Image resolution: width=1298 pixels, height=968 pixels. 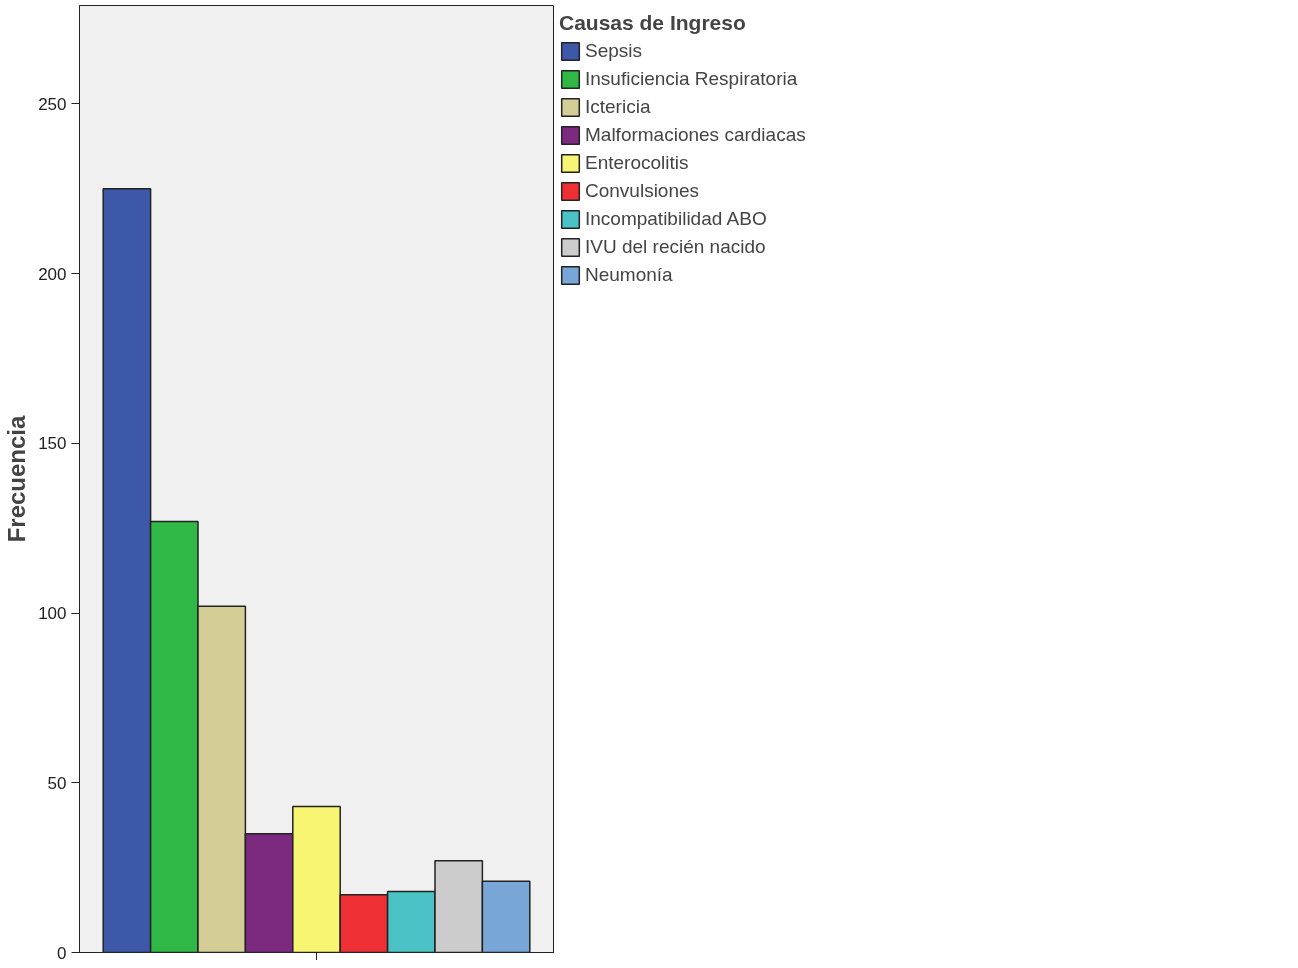 I want to click on legend-label: Malformaciones cardiacas, so click(x=695, y=135).